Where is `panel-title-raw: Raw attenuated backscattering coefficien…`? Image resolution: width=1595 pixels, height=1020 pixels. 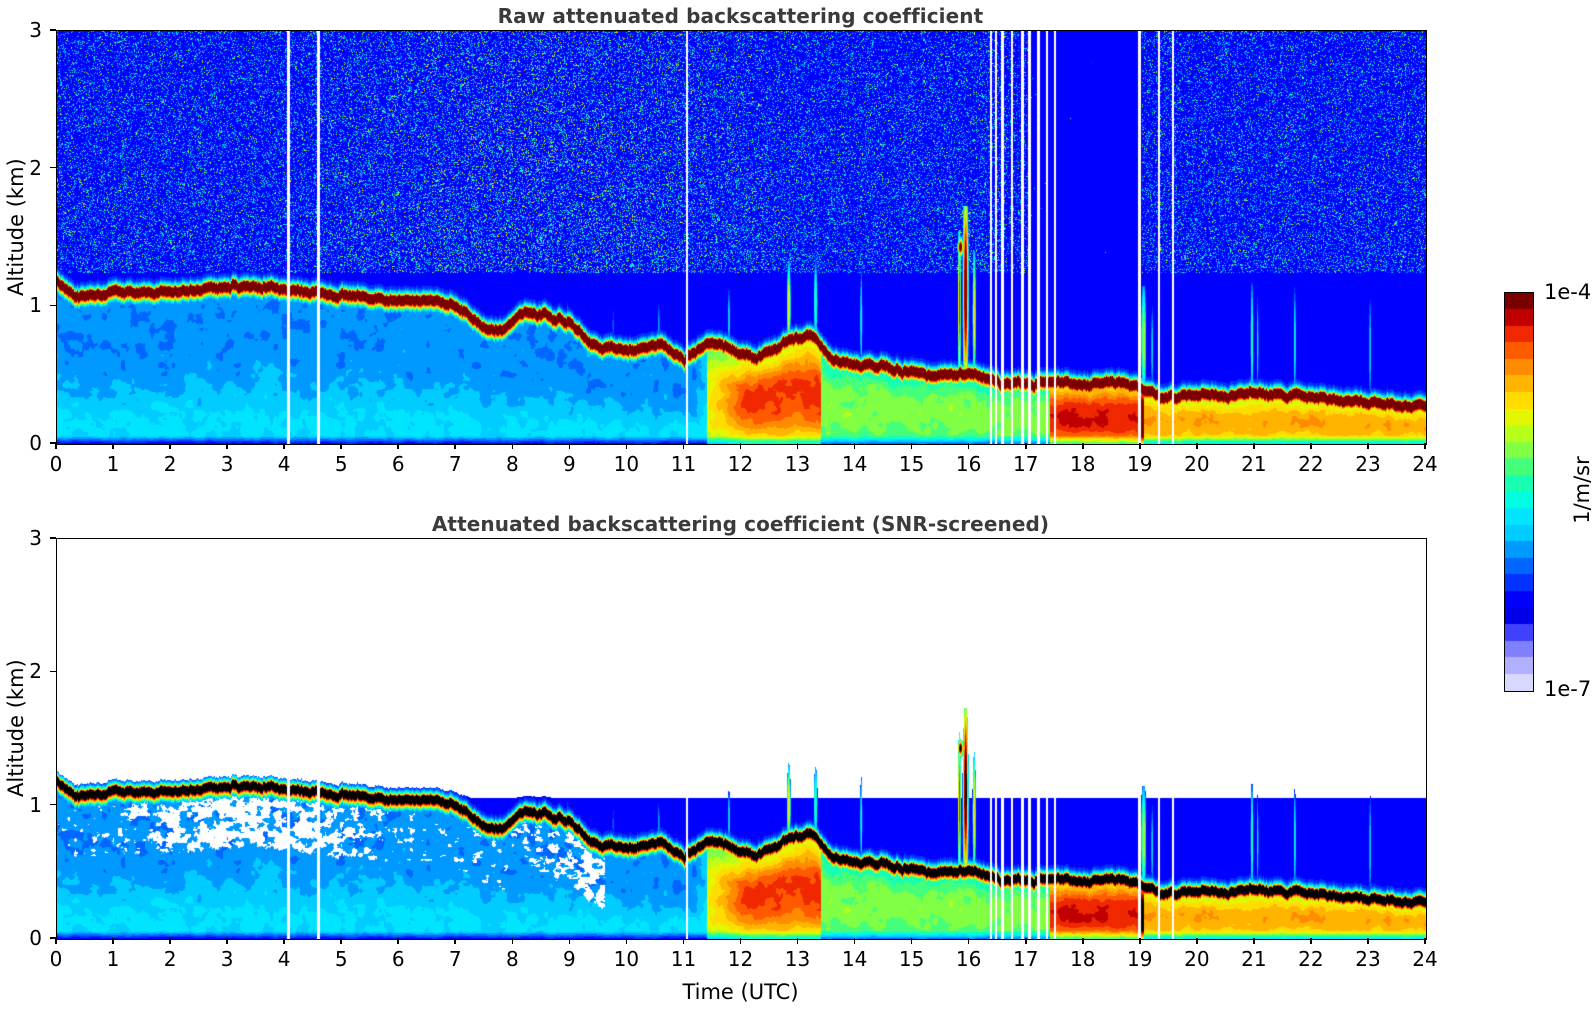 panel-title-raw: Raw attenuated backscattering coefficien… is located at coordinates (740, 16).